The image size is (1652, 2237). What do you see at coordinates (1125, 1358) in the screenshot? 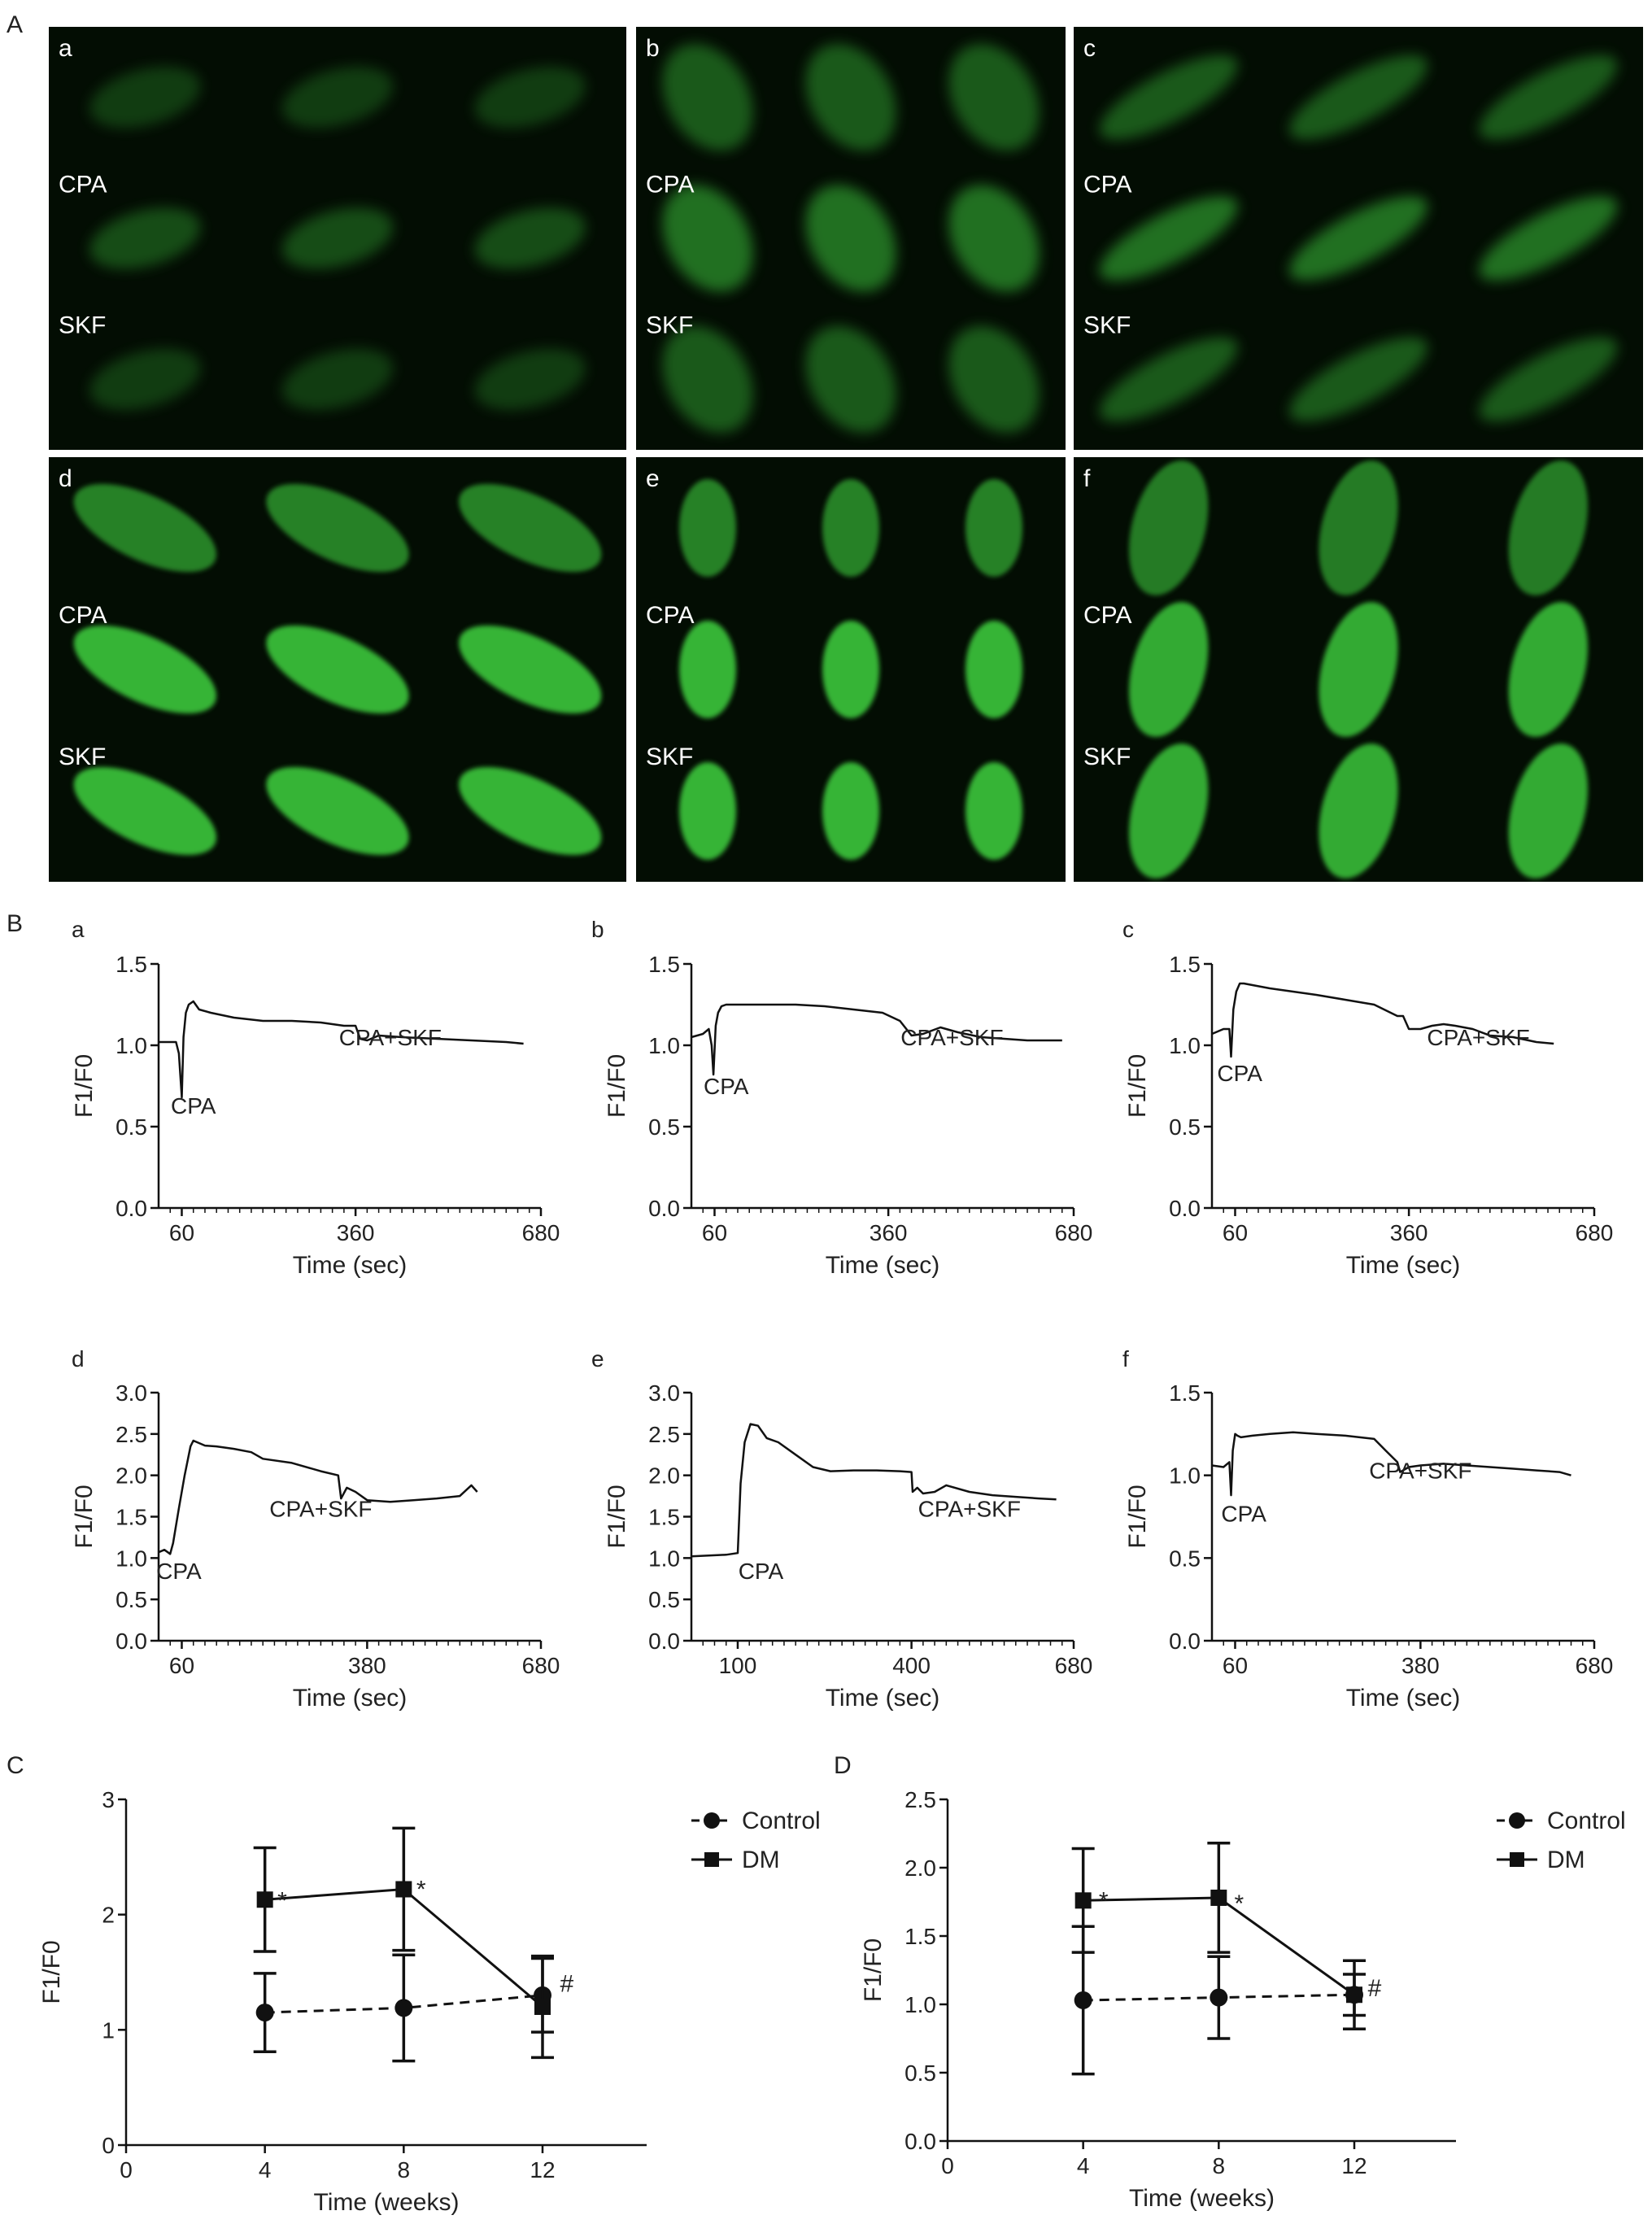
I see `trace-panel-letter: f` at bounding box center [1125, 1358].